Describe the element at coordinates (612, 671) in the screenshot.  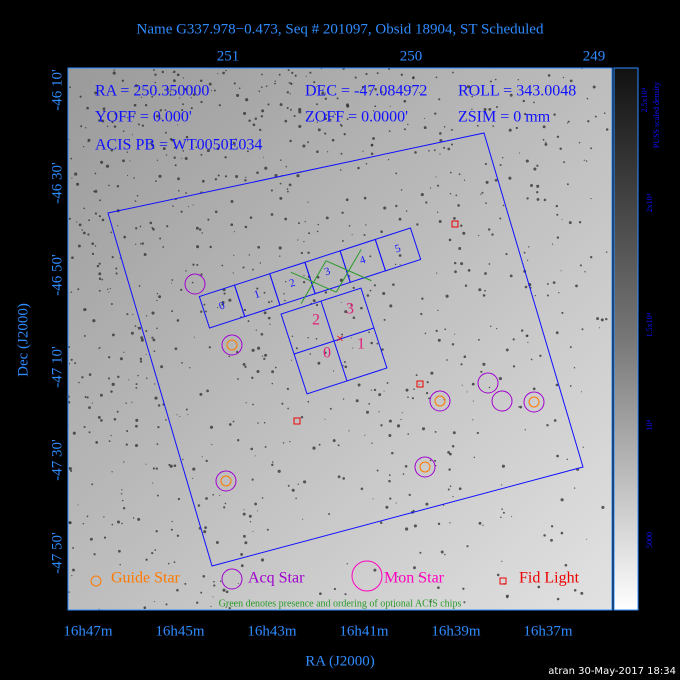
I see `footer: atran 30-May-2017 18:34` at that location.